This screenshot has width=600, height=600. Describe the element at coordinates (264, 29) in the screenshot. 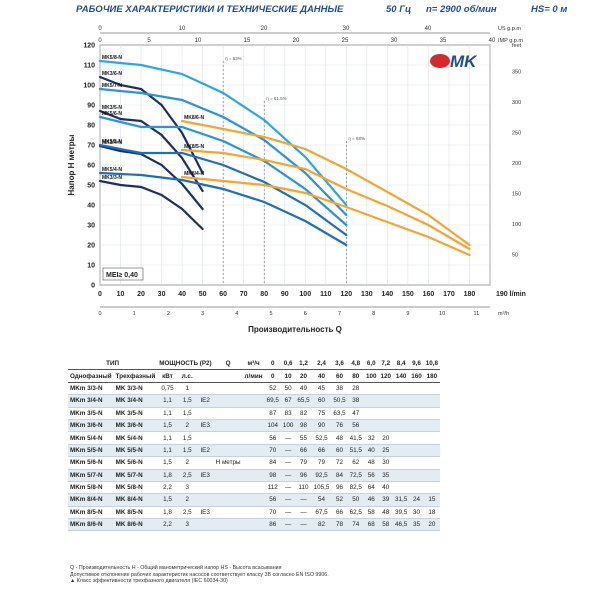

I see `top-axis-tick: 20` at that location.